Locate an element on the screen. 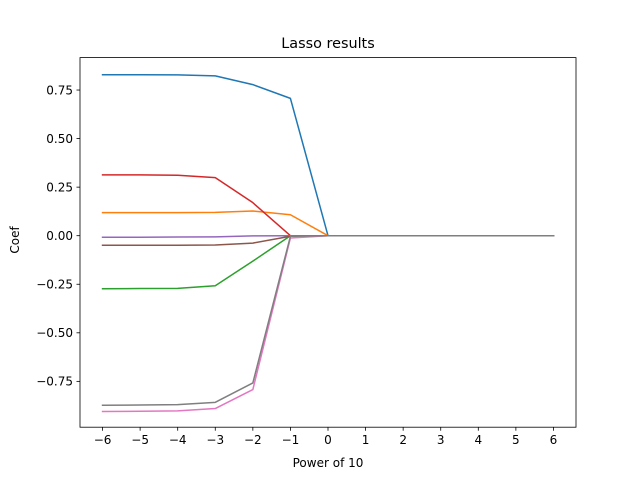  y-tick-label: 0.75 is located at coordinates (59, 90).